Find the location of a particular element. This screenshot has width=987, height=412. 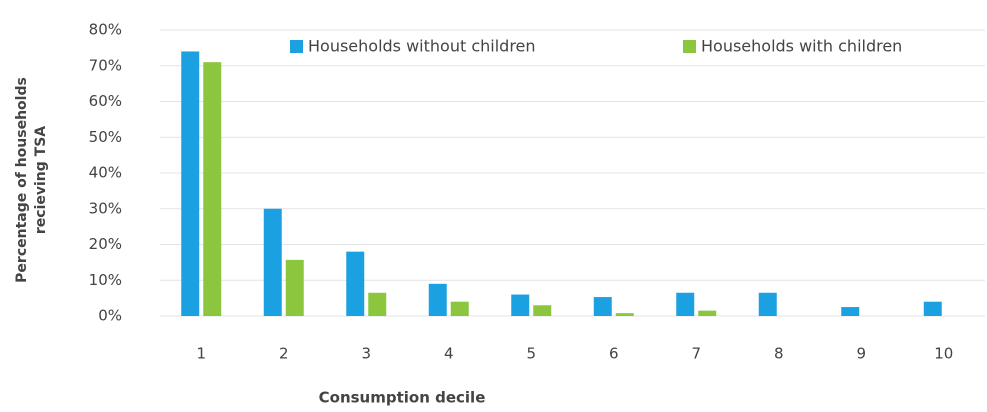

x-axis-title: Consumption decile is located at coordinates (402, 398).